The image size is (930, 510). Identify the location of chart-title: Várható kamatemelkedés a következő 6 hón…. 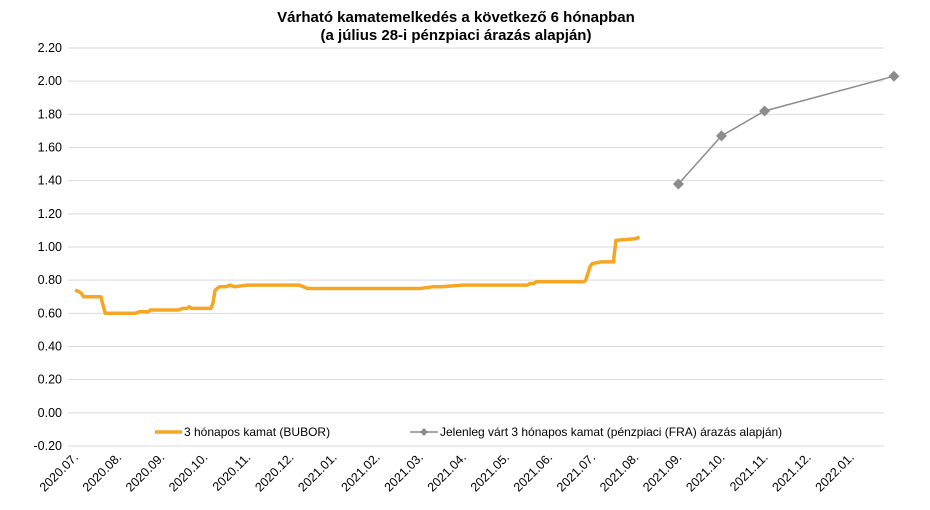
(456, 17).